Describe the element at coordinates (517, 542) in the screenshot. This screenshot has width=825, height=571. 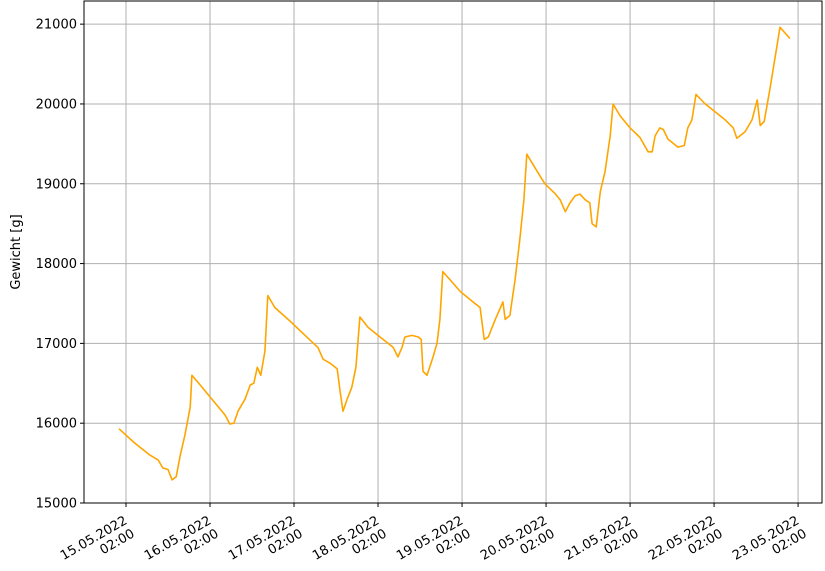
I see `x-tick-label: 20.05.202202:00` at that location.